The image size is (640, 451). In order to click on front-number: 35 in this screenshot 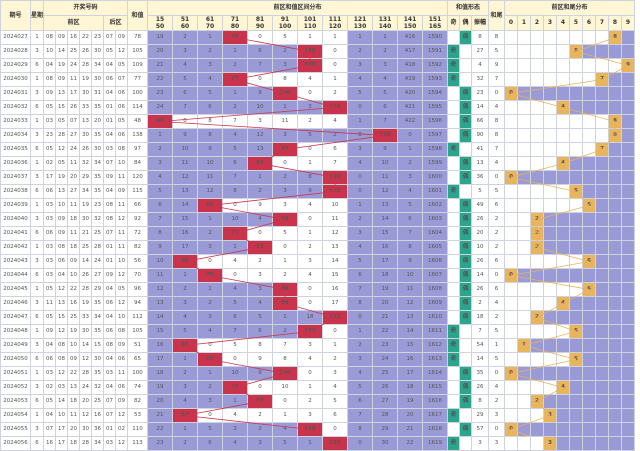, I will do `click(98, 177)`.